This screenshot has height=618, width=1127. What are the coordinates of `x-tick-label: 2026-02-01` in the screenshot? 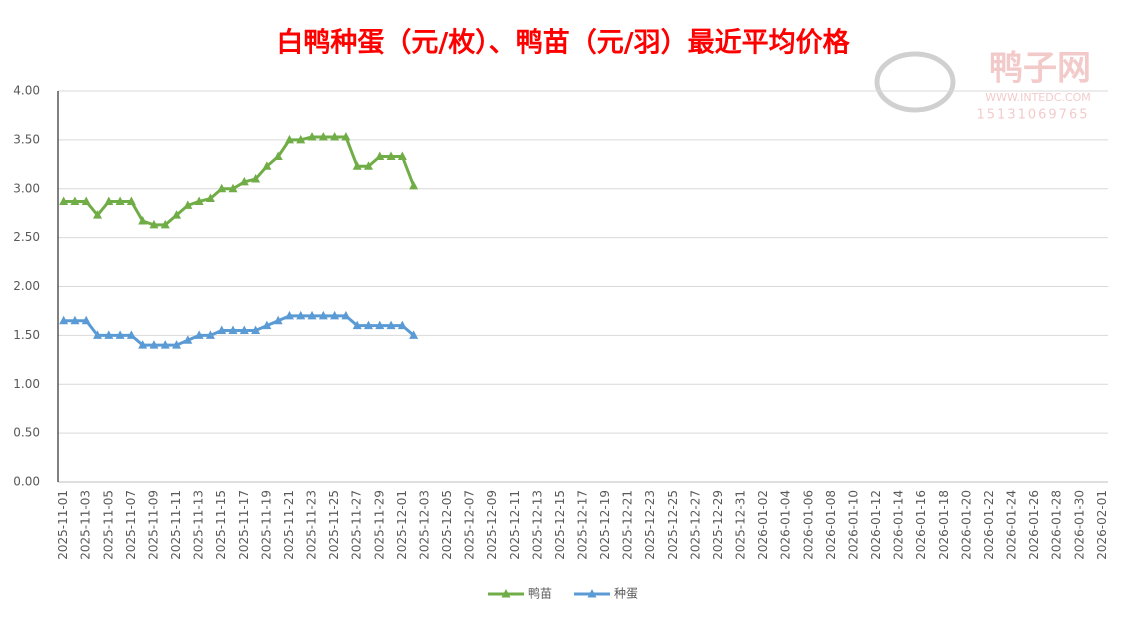 It's located at (1102, 525).